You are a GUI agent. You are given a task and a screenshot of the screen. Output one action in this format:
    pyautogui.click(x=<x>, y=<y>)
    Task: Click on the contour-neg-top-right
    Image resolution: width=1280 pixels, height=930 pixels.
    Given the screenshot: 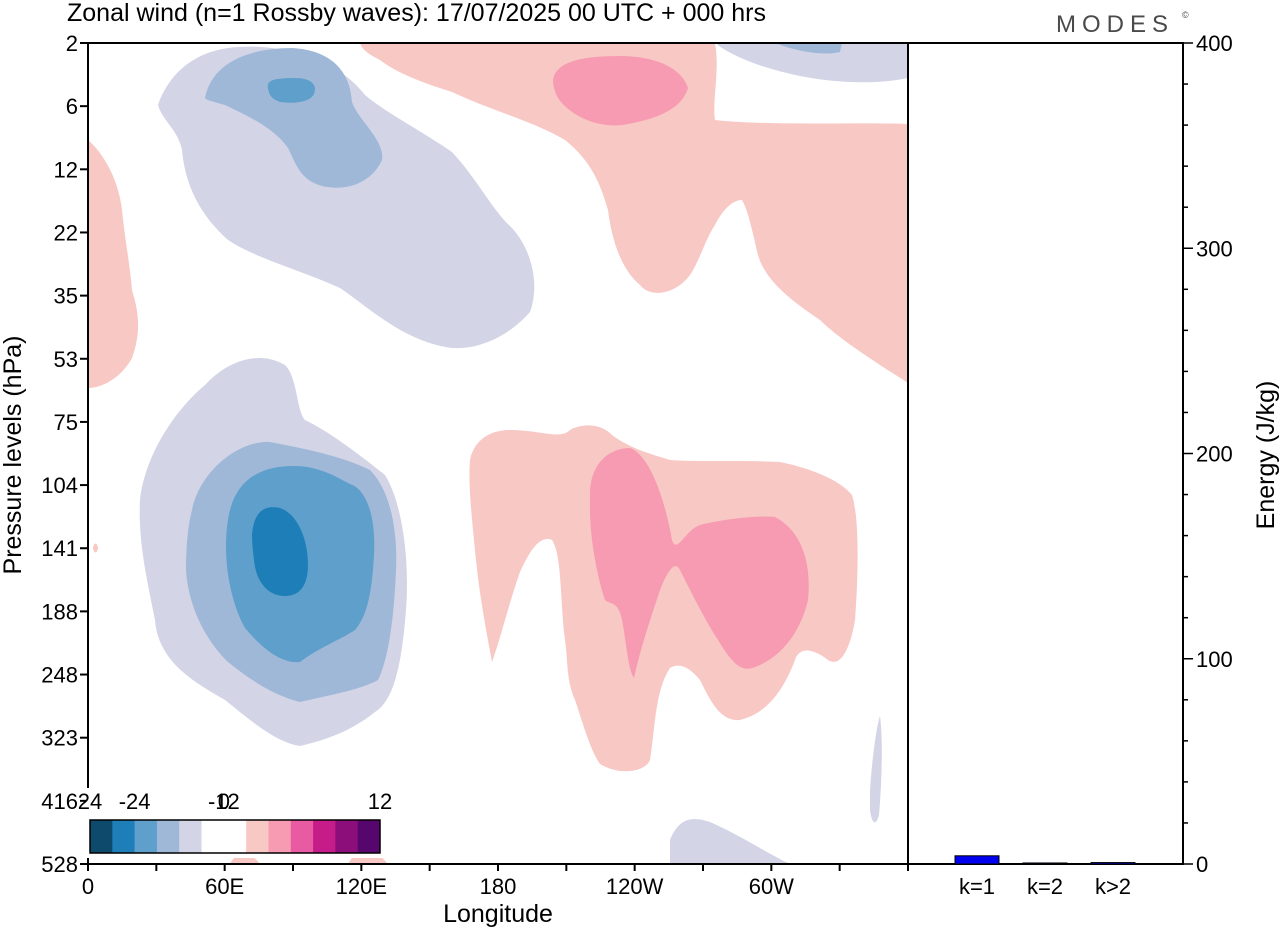 What is the action you would take?
    pyautogui.click(x=811, y=63)
    